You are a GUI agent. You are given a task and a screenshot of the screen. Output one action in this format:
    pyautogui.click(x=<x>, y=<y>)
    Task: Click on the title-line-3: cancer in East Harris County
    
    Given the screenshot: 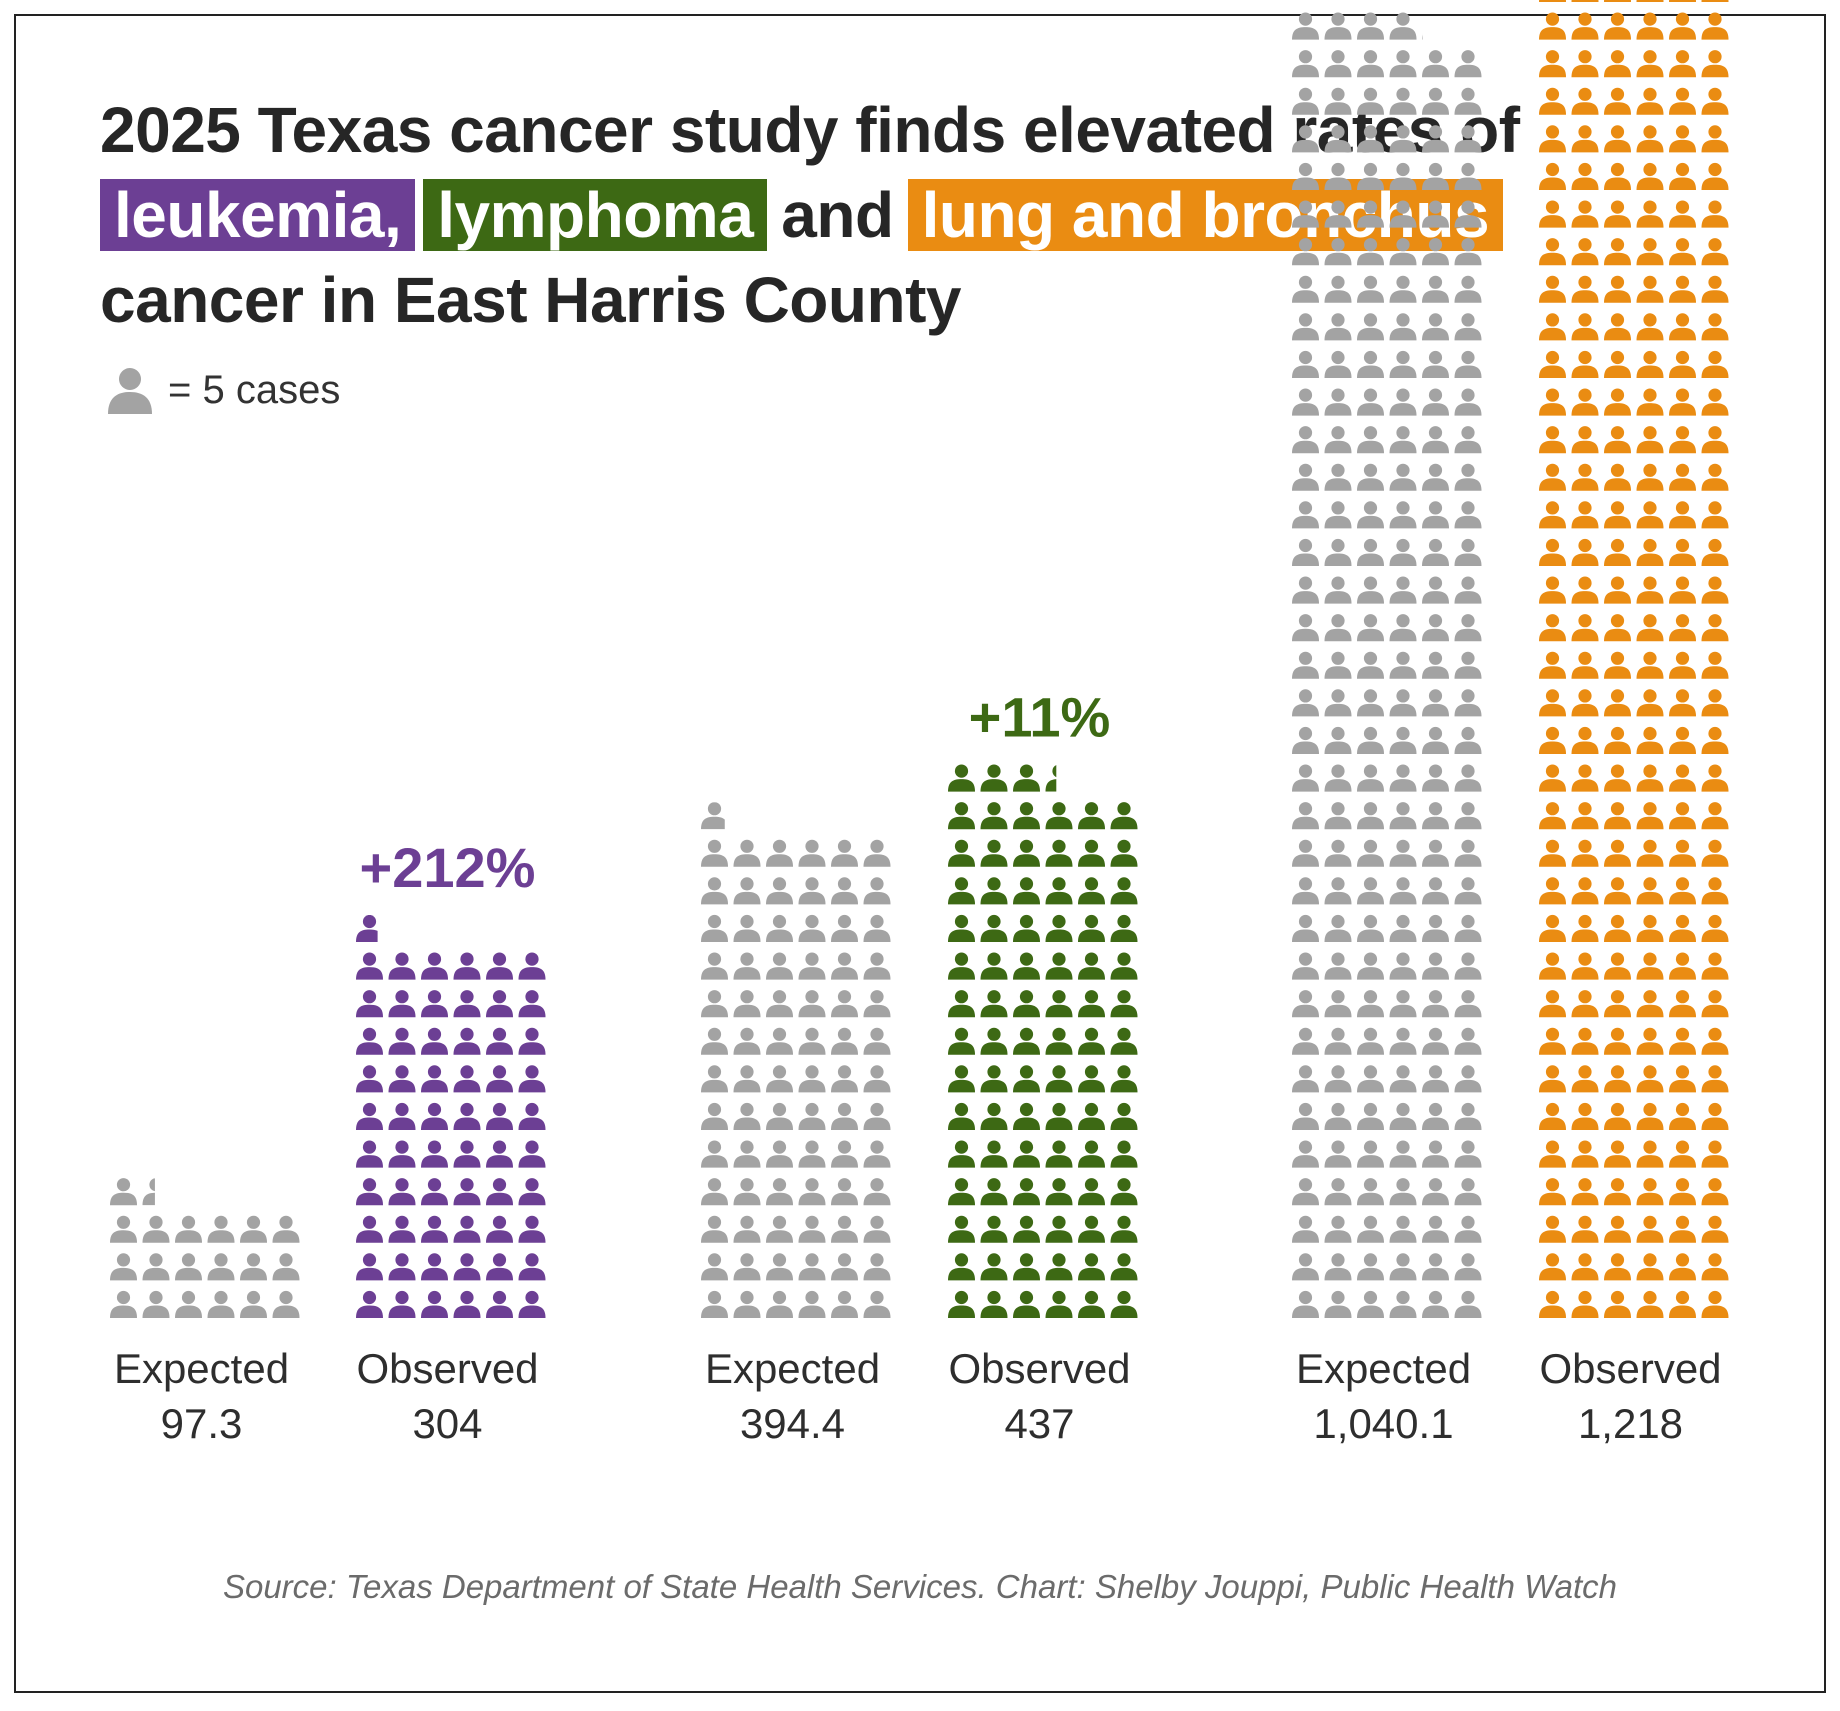 What is the action you would take?
    pyautogui.click(x=530, y=300)
    